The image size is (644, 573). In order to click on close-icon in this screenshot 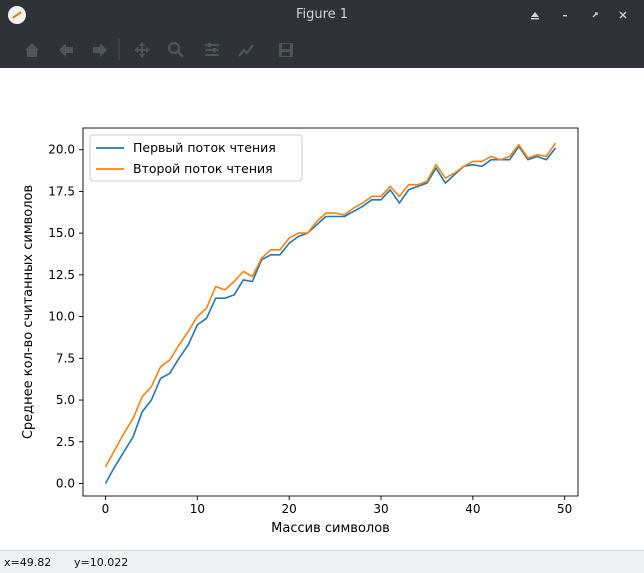, I will do `click(623, 15)`.